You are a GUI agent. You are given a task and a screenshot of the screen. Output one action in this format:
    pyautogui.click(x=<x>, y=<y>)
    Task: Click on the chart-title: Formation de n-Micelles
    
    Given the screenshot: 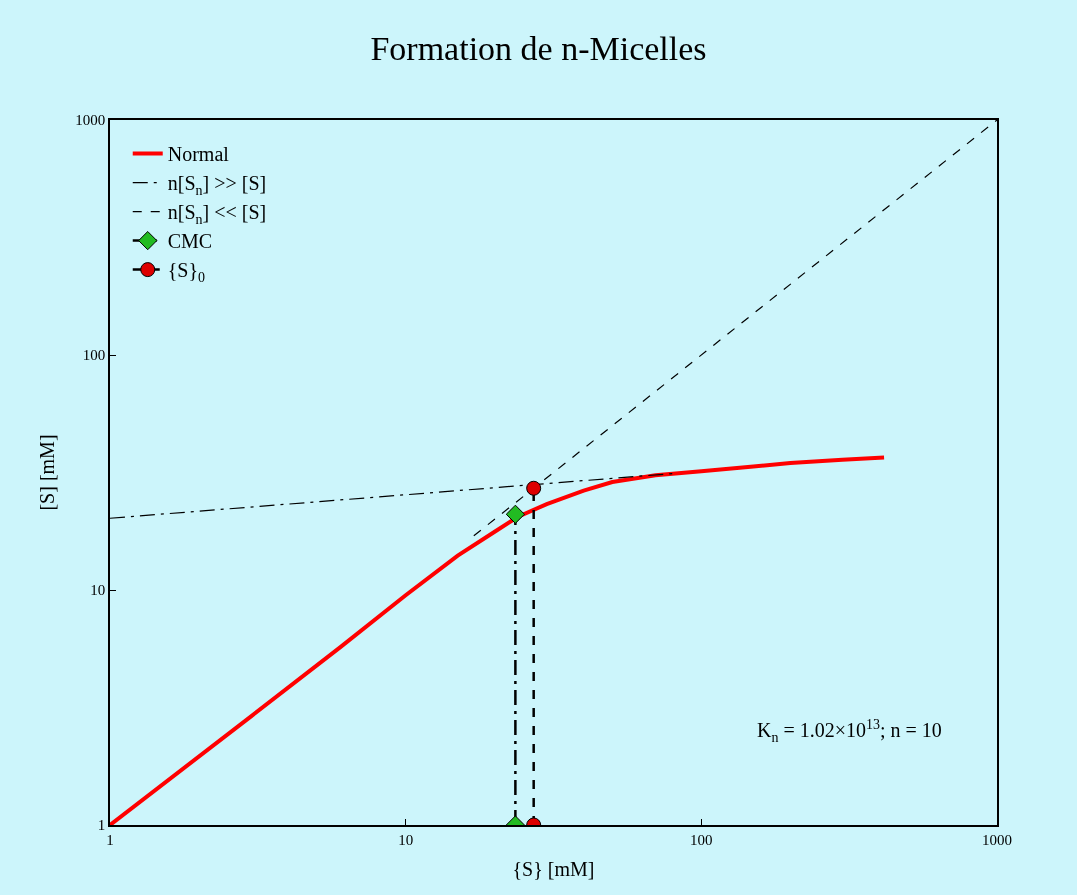 What is the action you would take?
    pyautogui.click(x=538, y=48)
    